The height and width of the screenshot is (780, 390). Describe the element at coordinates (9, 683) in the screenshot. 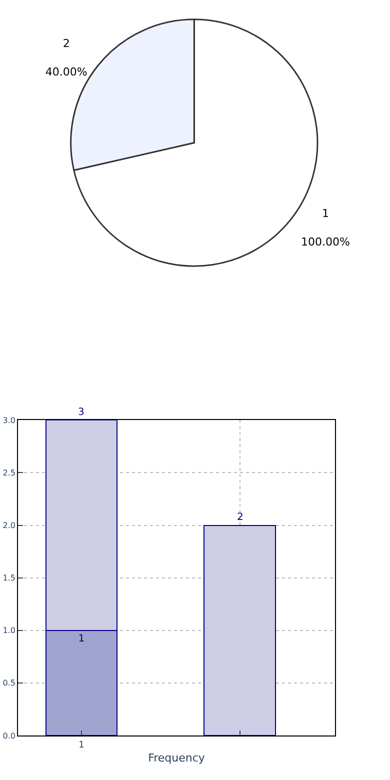

I see `y-tick-label: 0.5` at that location.